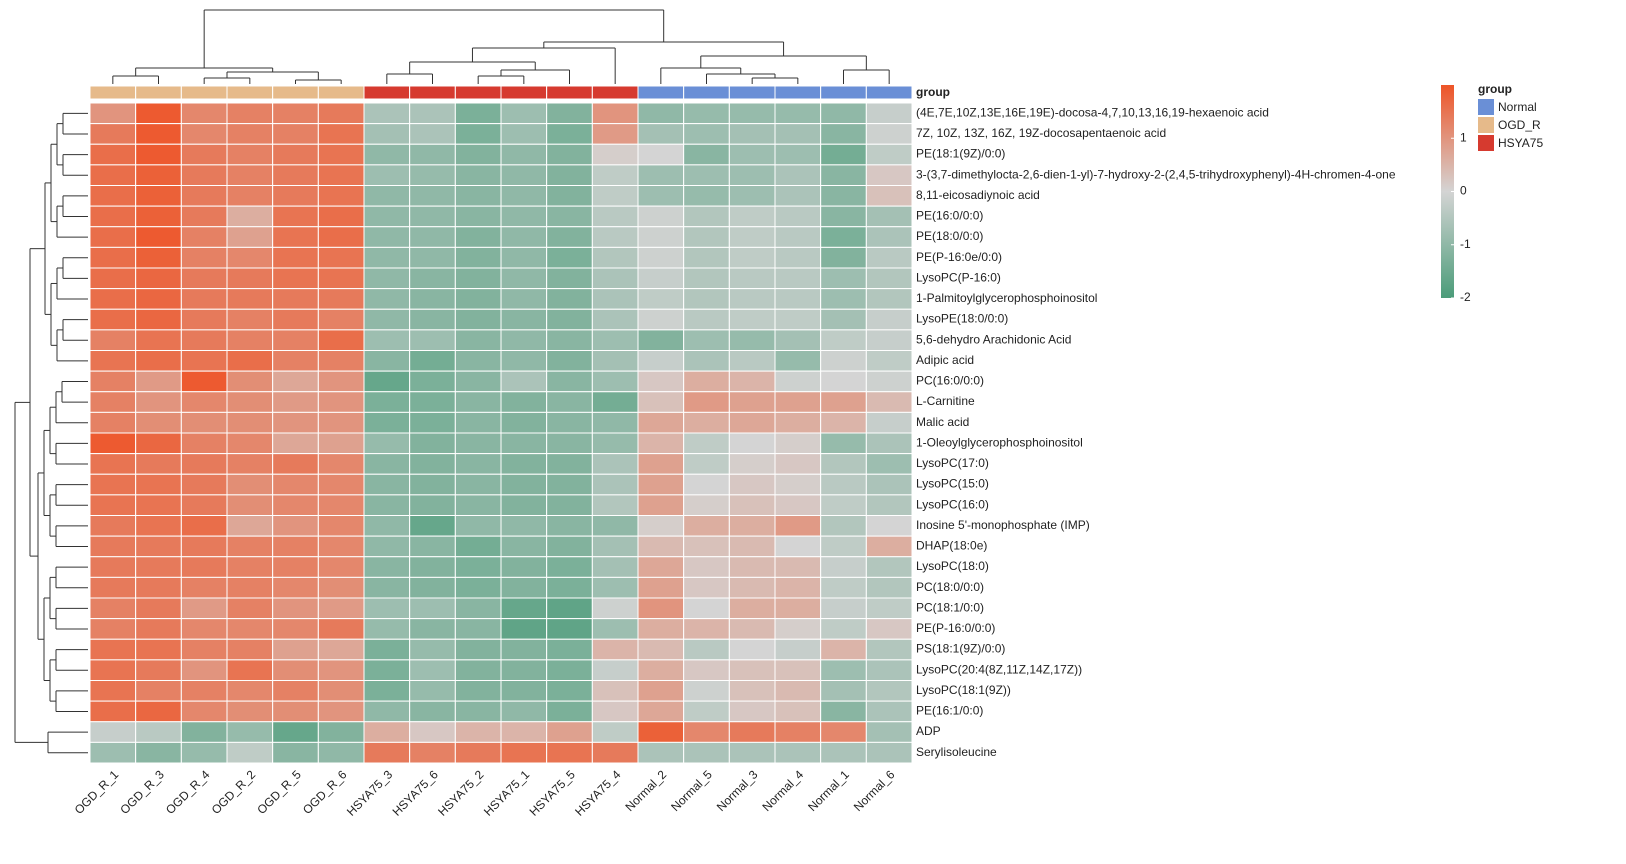  I want to click on row-label: LysoPC(20:4(8Z,11Z,14Z,17Z)), so click(999, 669).